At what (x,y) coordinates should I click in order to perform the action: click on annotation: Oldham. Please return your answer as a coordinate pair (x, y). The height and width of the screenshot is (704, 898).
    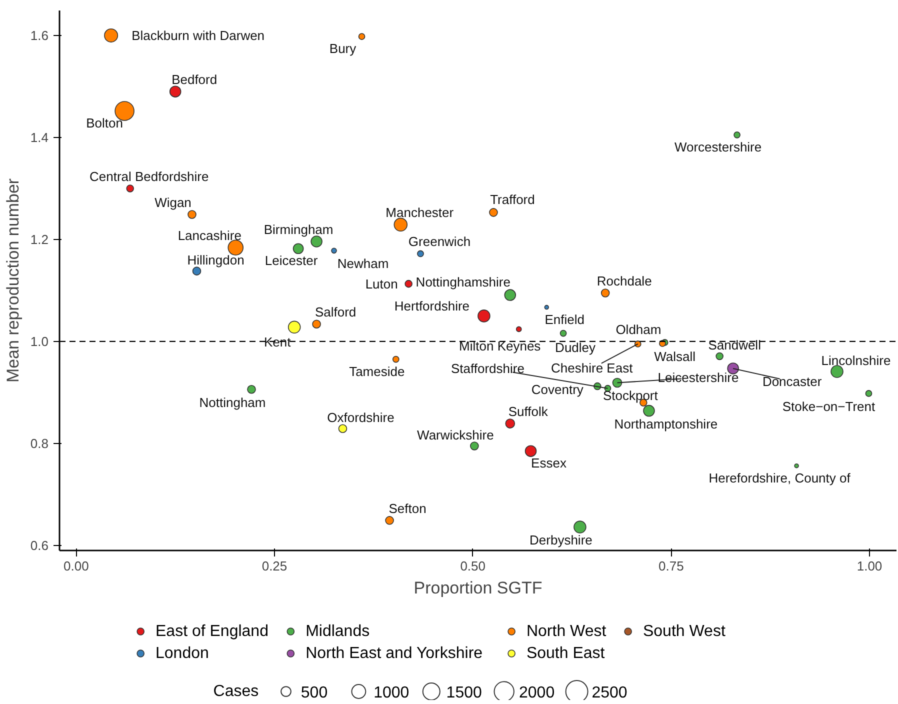
    Looking at the image, I should click on (639, 329).